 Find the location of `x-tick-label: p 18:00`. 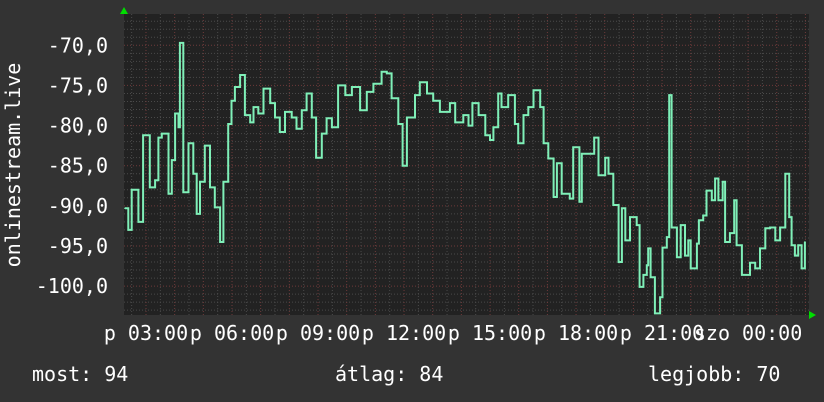

x-tick-label: p 18:00 is located at coordinates (576, 333).